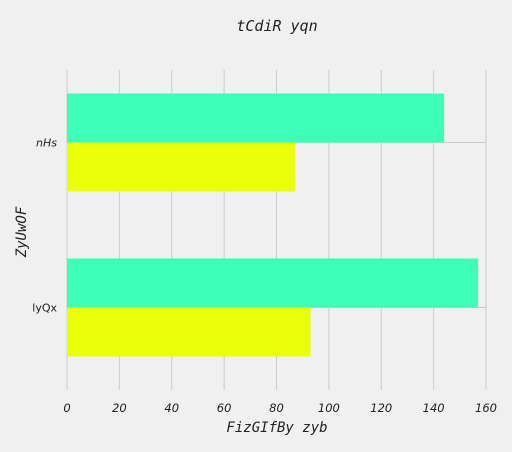 The image size is (512, 452). What do you see at coordinates (486, 408) in the screenshot?
I see `x-tick-label-8: 160` at bounding box center [486, 408].